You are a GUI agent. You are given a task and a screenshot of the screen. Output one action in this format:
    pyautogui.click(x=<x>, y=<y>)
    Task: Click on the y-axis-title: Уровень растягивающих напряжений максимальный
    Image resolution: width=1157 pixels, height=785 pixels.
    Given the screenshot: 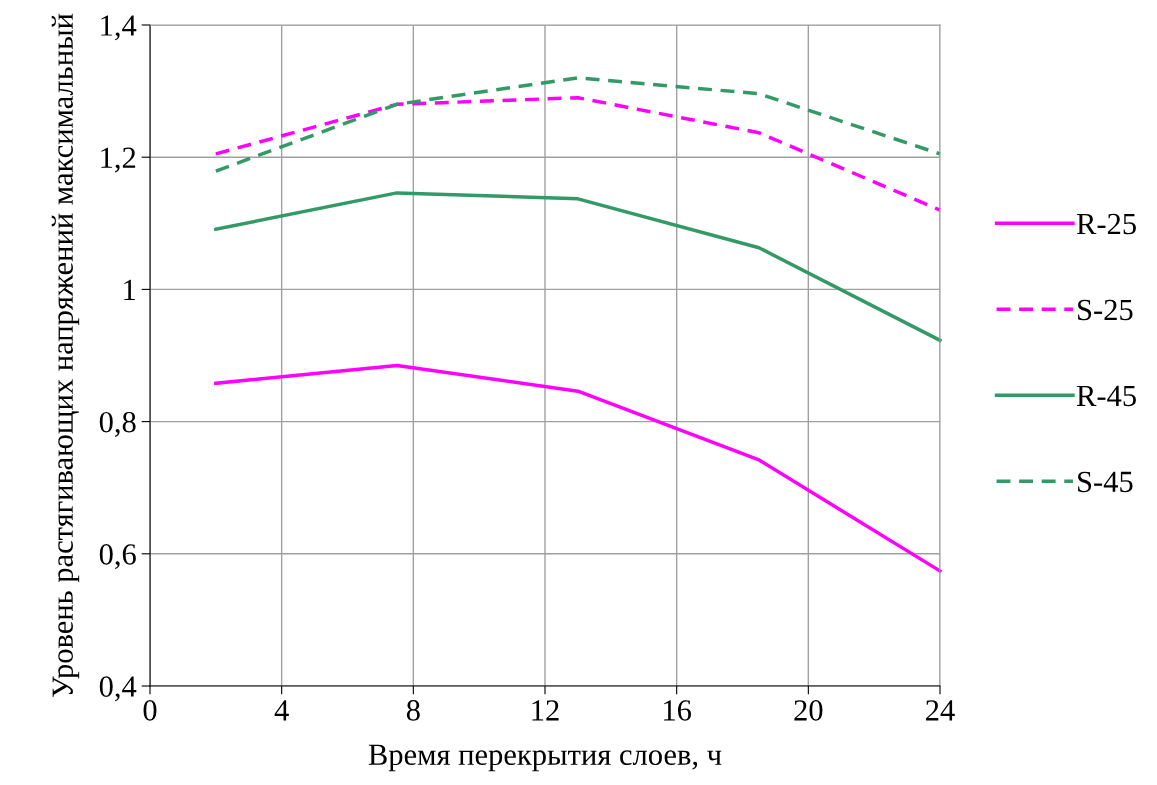 What is the action you would take?
    pyautogui.click(x=65, y=355)
    